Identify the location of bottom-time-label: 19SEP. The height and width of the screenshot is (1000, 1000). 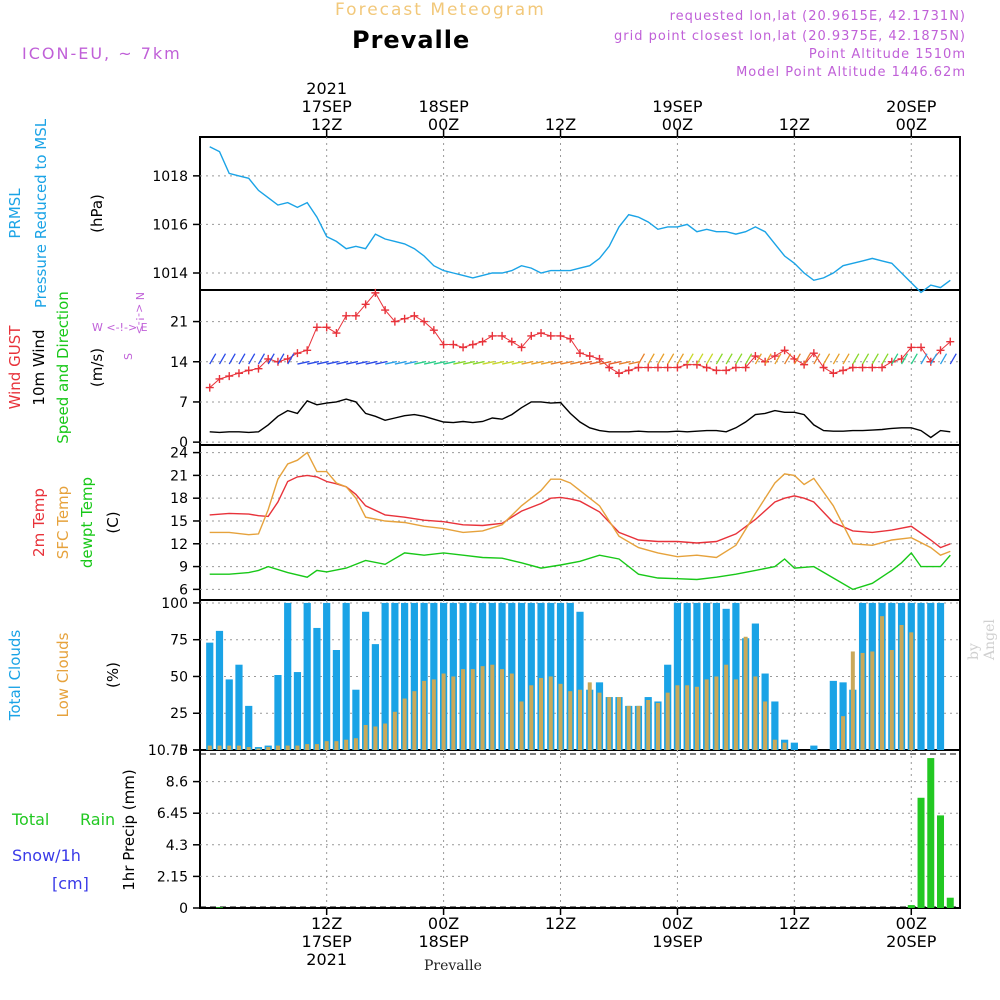
(677, 941).